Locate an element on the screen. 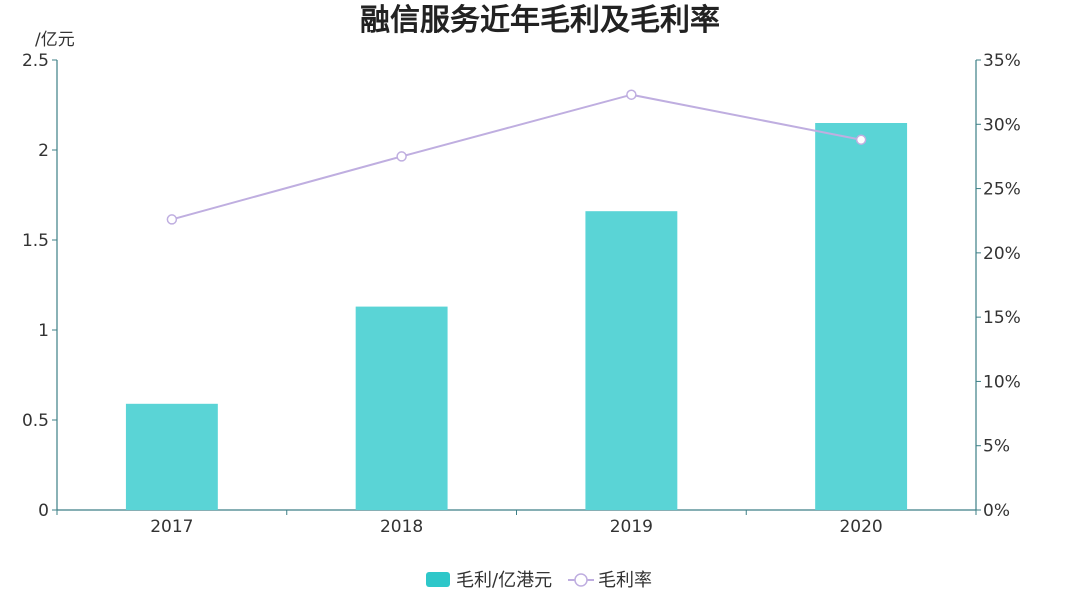 Image resolution: width=1080 pixels, height=595 pixels. y-left-tick-label: 0 is located at coordinates (43, 511).